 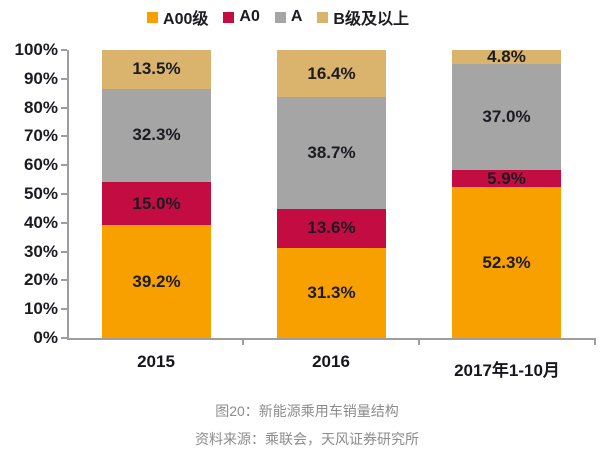 I want to click on legend-label: A00级, so click(x=186, y=19).